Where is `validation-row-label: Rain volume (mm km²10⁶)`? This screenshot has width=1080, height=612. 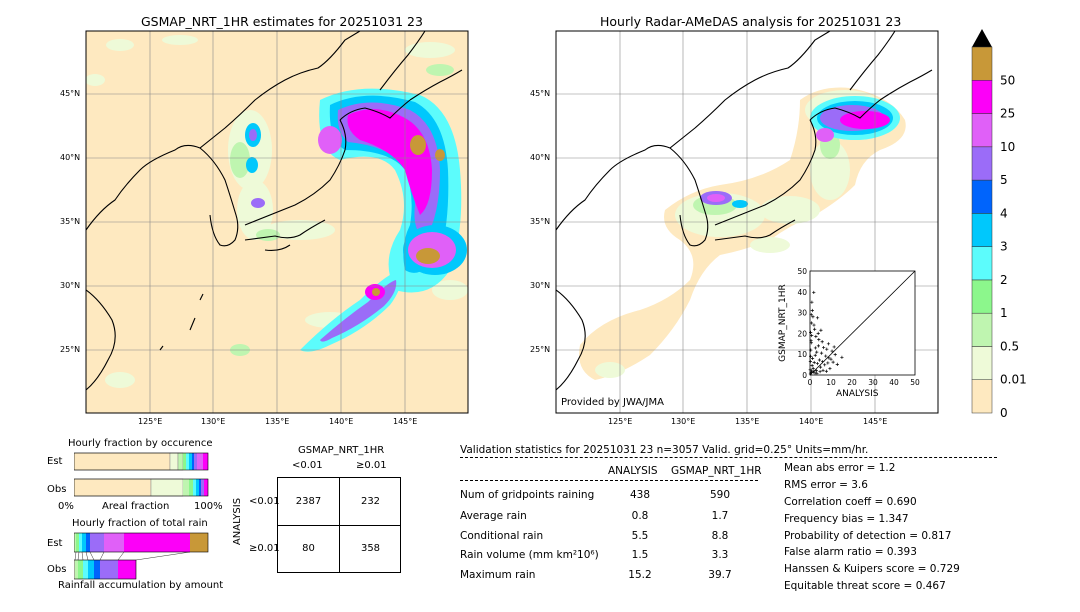 validation-row-label: Rain volume (mm km²10⁶) is located at coordinates (529, 555).